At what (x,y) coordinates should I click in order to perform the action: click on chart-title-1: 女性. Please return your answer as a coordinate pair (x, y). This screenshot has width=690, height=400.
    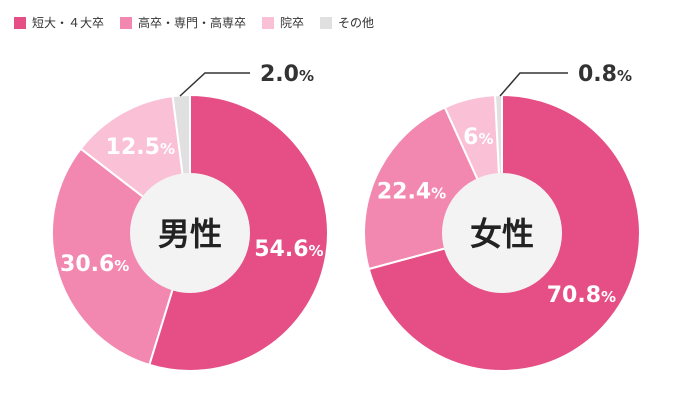
    Looking at the image, I should click on (502, 234).